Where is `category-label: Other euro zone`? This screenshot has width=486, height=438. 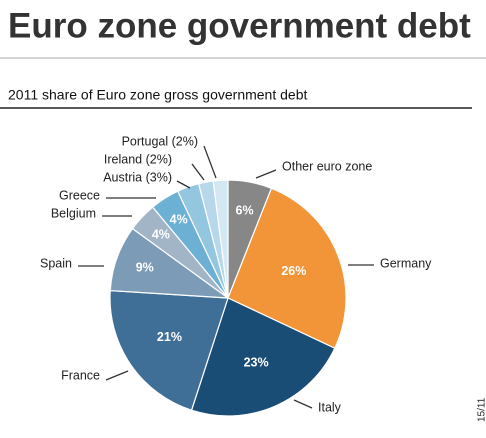
category-label: Other euro zone is located at coordinates (327, 166).